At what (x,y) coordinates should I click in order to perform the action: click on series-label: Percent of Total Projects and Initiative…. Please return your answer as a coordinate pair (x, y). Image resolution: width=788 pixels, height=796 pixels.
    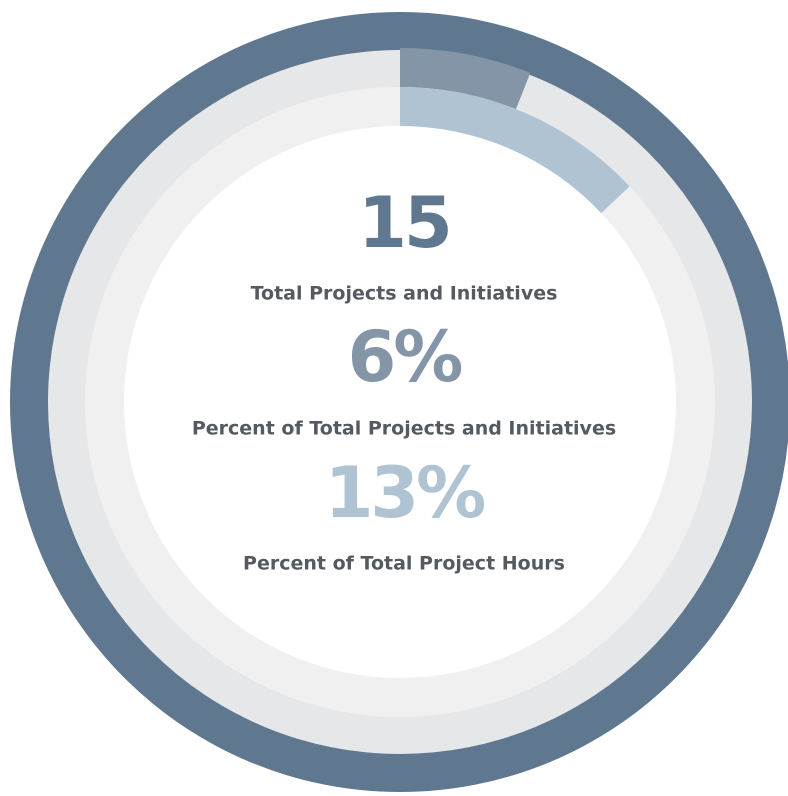
    Looking at the image, I should click on (404, 429).